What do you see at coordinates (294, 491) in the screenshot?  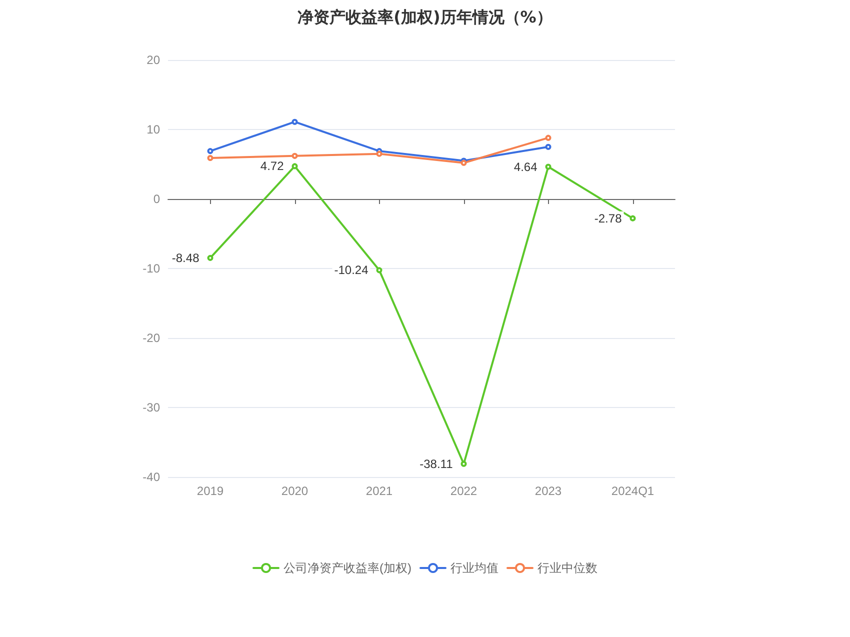 I see `x-tick-label: 2020` at bounding box center [294, 491].